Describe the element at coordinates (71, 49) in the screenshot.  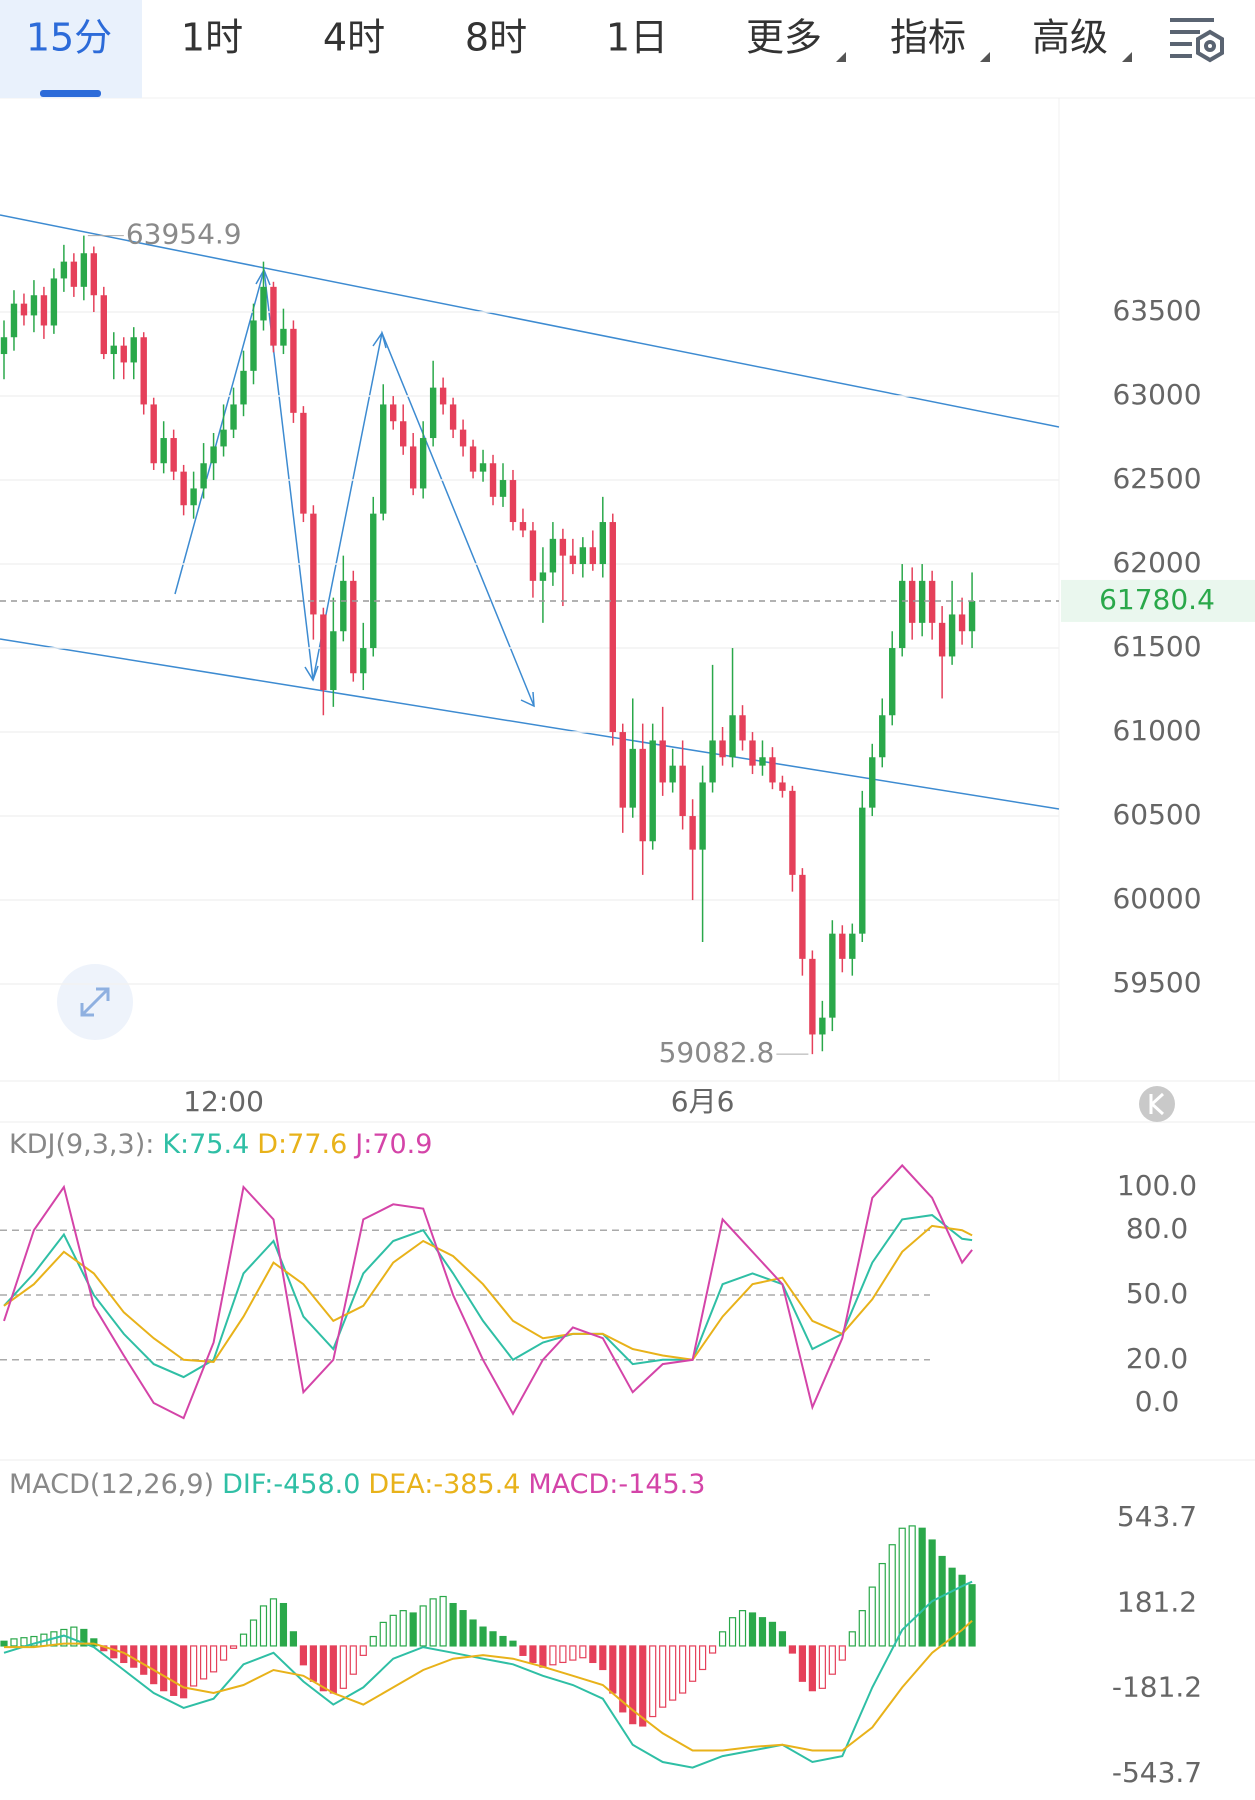
I see `tab: 15分` at that location.